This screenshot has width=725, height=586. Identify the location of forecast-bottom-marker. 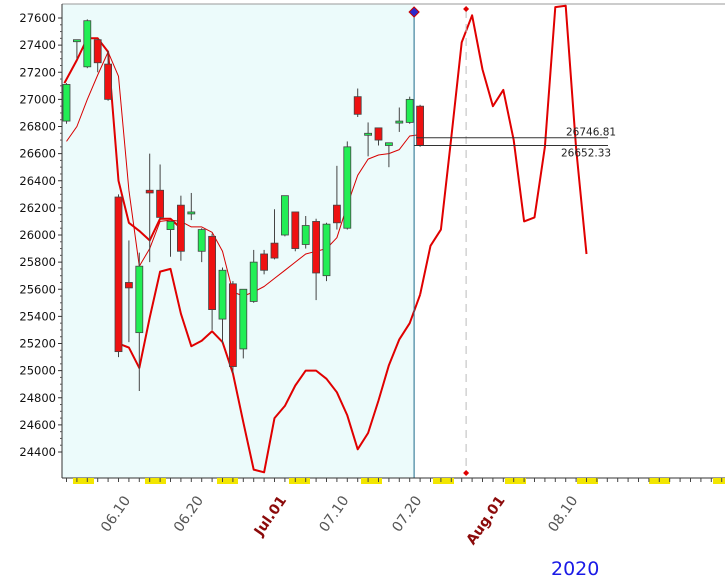
(466, 473).